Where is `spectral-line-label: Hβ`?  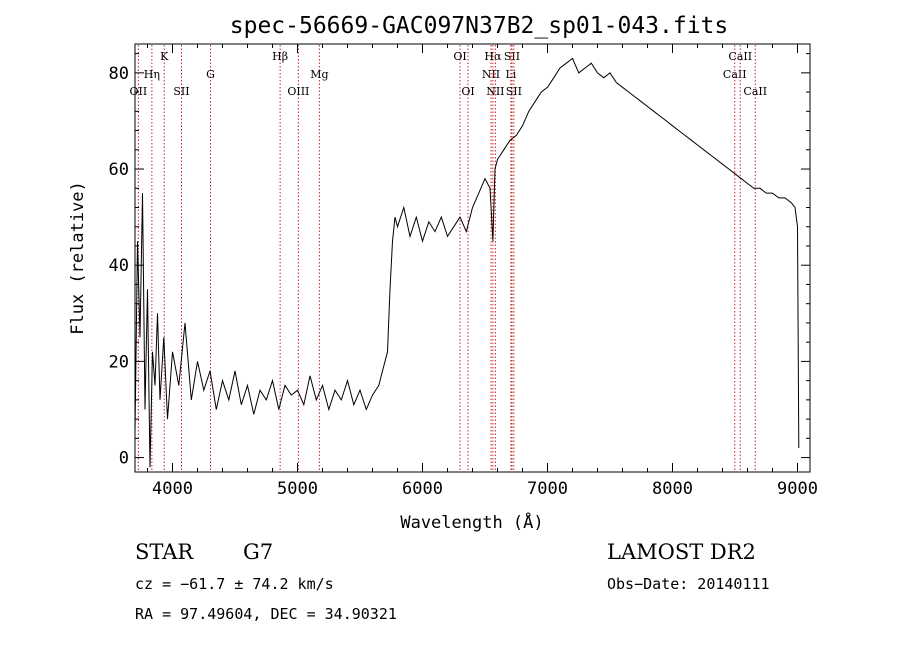
spectral-line-label: Hβ is located at coordinates (280, 56).